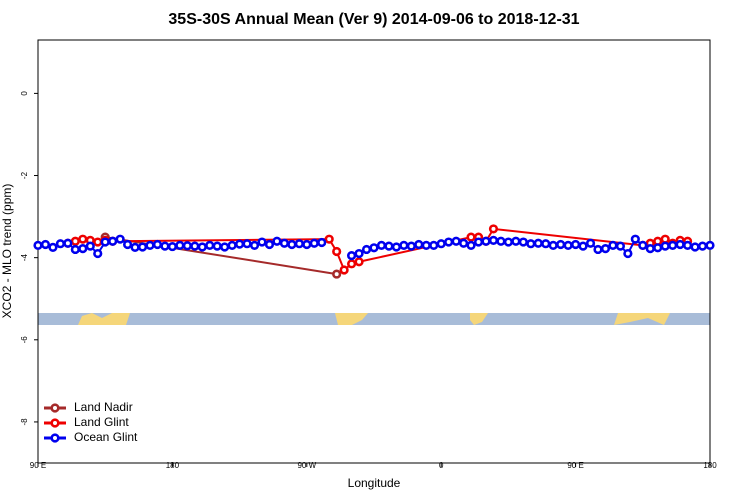 This screenshot has width=750, height=500. Describe the element at coordinates (24, 93) in the screenshot. I see `y-tick-label: 0` at that location.